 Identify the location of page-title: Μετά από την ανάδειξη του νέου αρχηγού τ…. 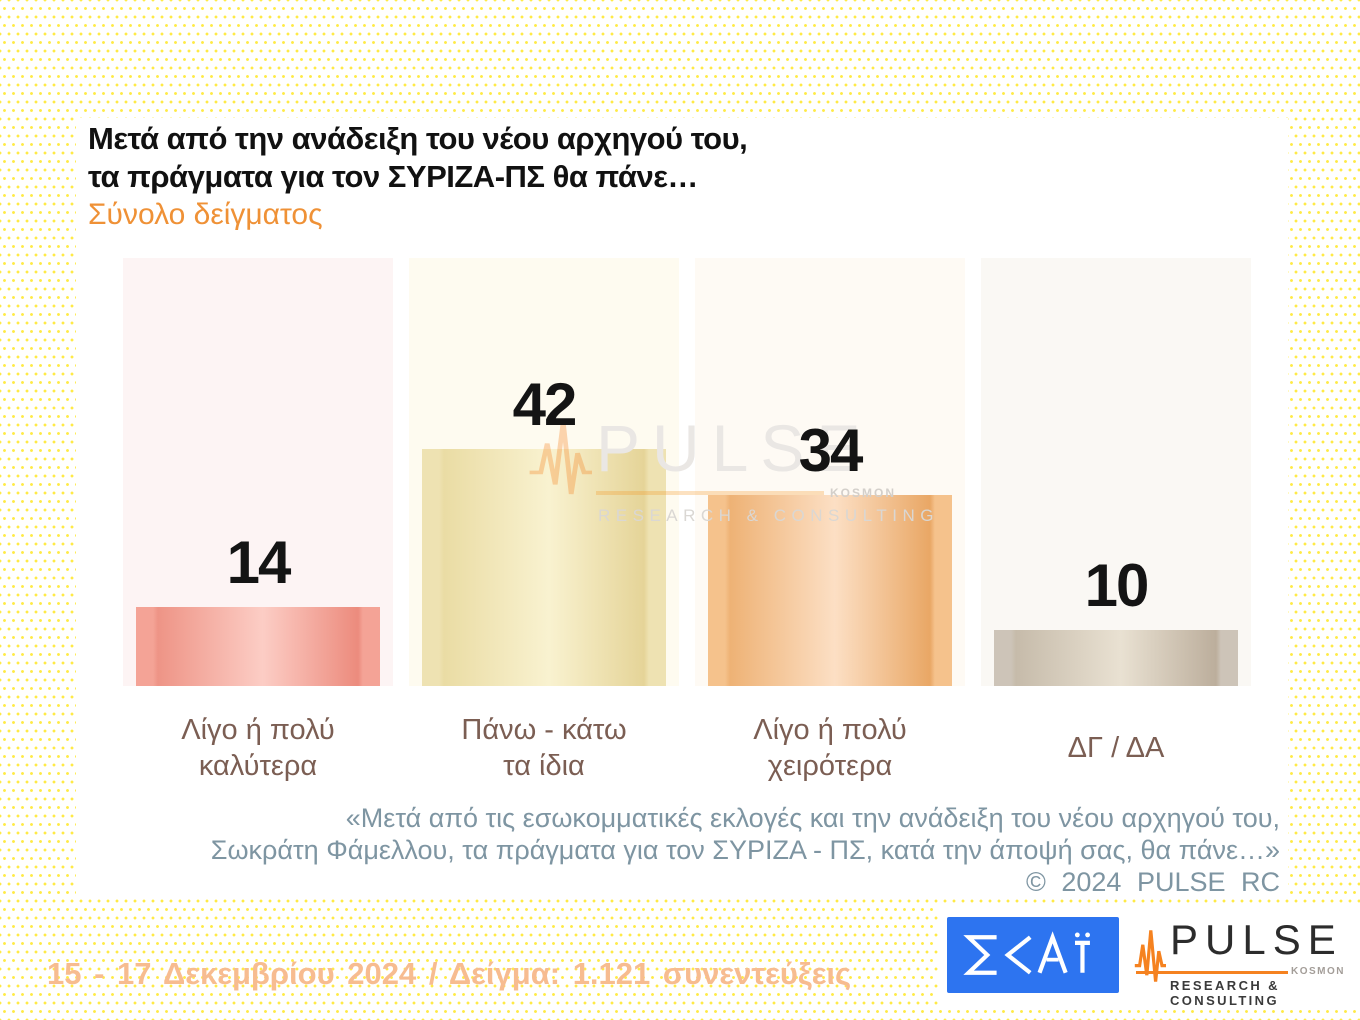
(418, 157).